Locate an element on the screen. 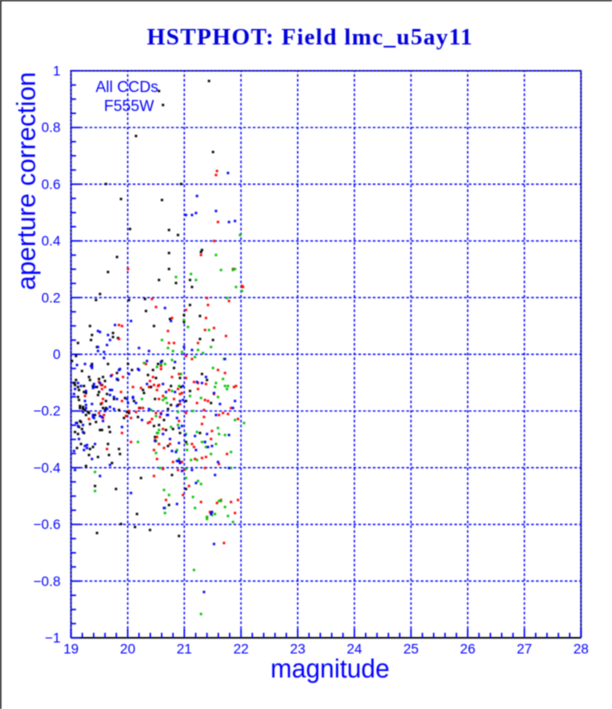 The height and width of the screenshot is (709, 612). svg-text: 0.6 is located at coordinates (51, 184).